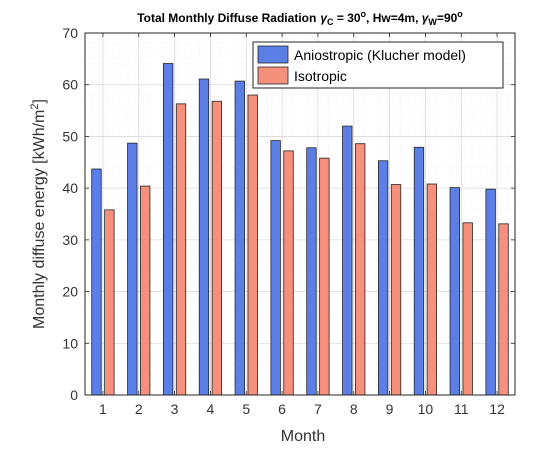 This screenshot has width=550, height=450. I want to click on x-tick-label: 7, so click(318, 409).